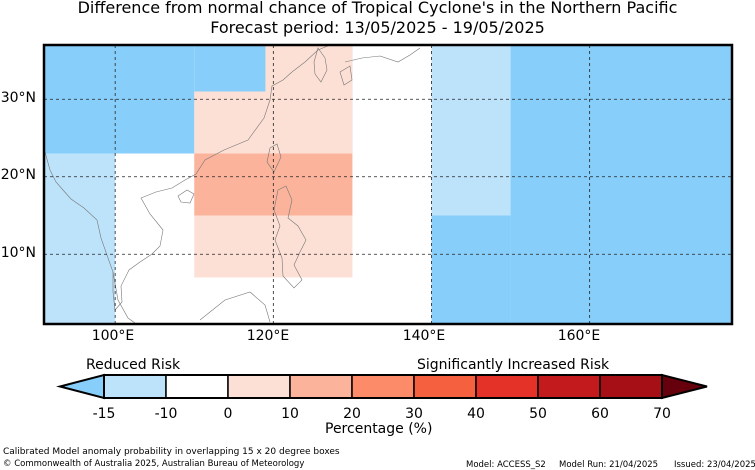 This screenshot has width=755, height=470. Describe the element at coordinates (513, 365) in the screenshot. I see `colorbar-label-increased: Significantly Increased Risk` at that location.